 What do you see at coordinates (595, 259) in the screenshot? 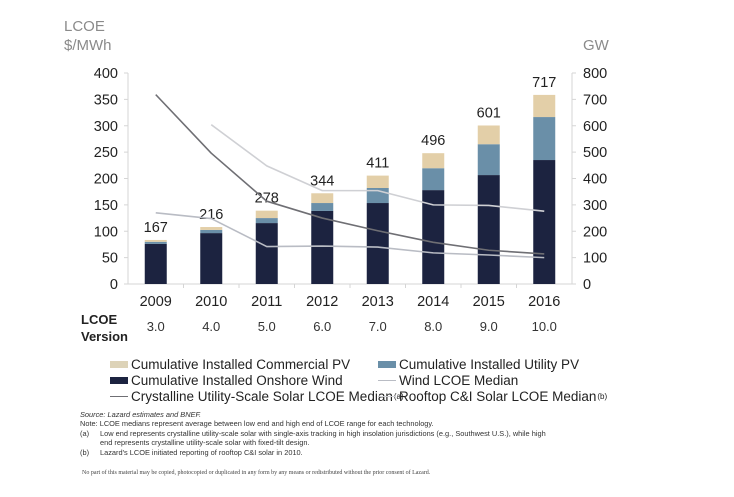
I see `right-axis-tick-label: 100` at bounding box center [595, 259].